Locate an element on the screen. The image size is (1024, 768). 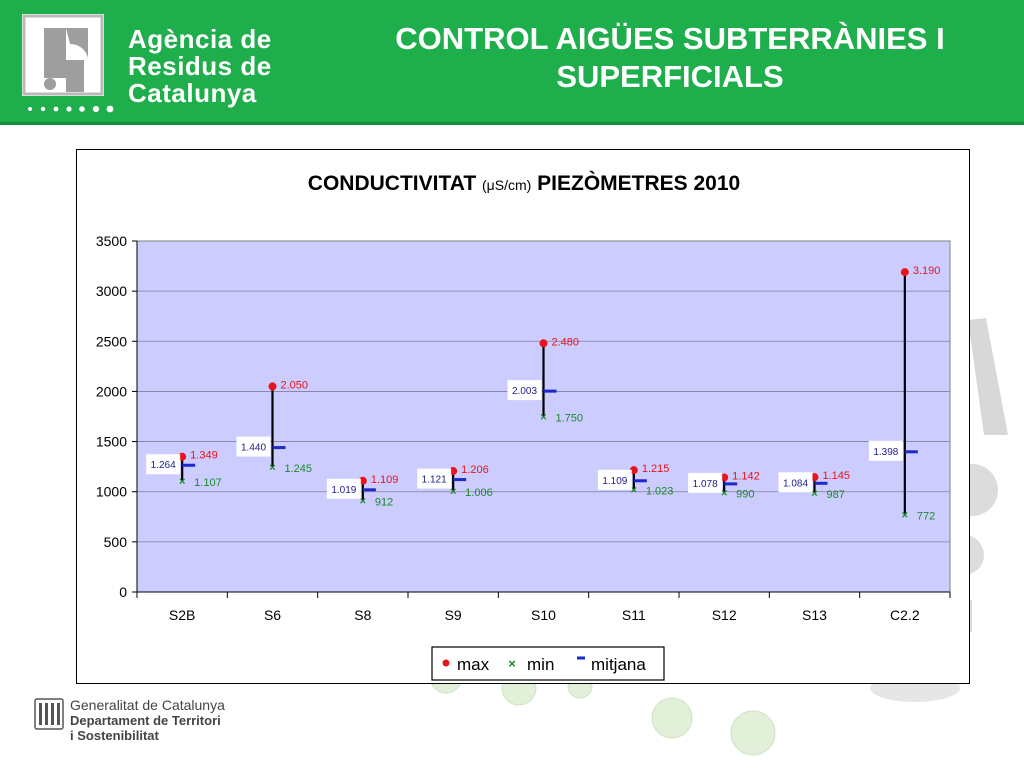
max-data-label: 1.206 is located at coordinates (475, 470).